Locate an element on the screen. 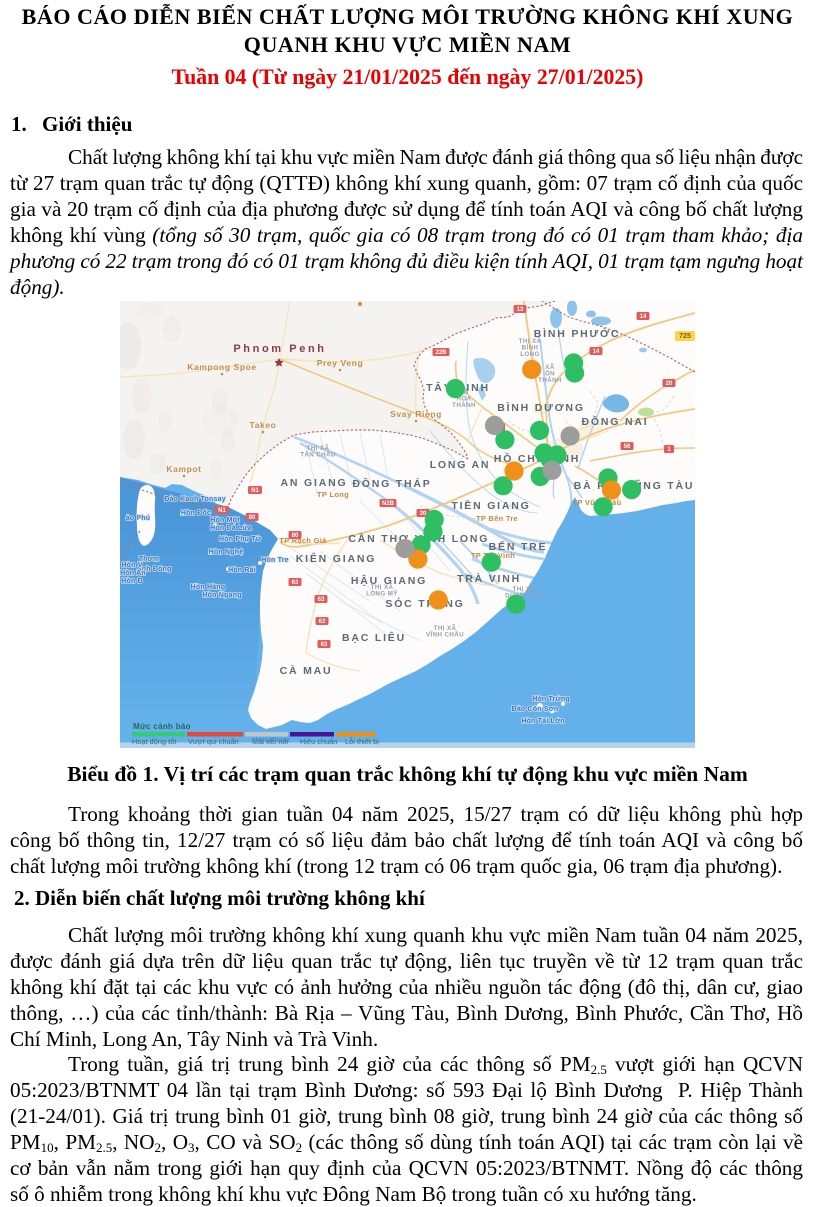  svg-text: Hòn Hàng is located at coordinates (208, 587).